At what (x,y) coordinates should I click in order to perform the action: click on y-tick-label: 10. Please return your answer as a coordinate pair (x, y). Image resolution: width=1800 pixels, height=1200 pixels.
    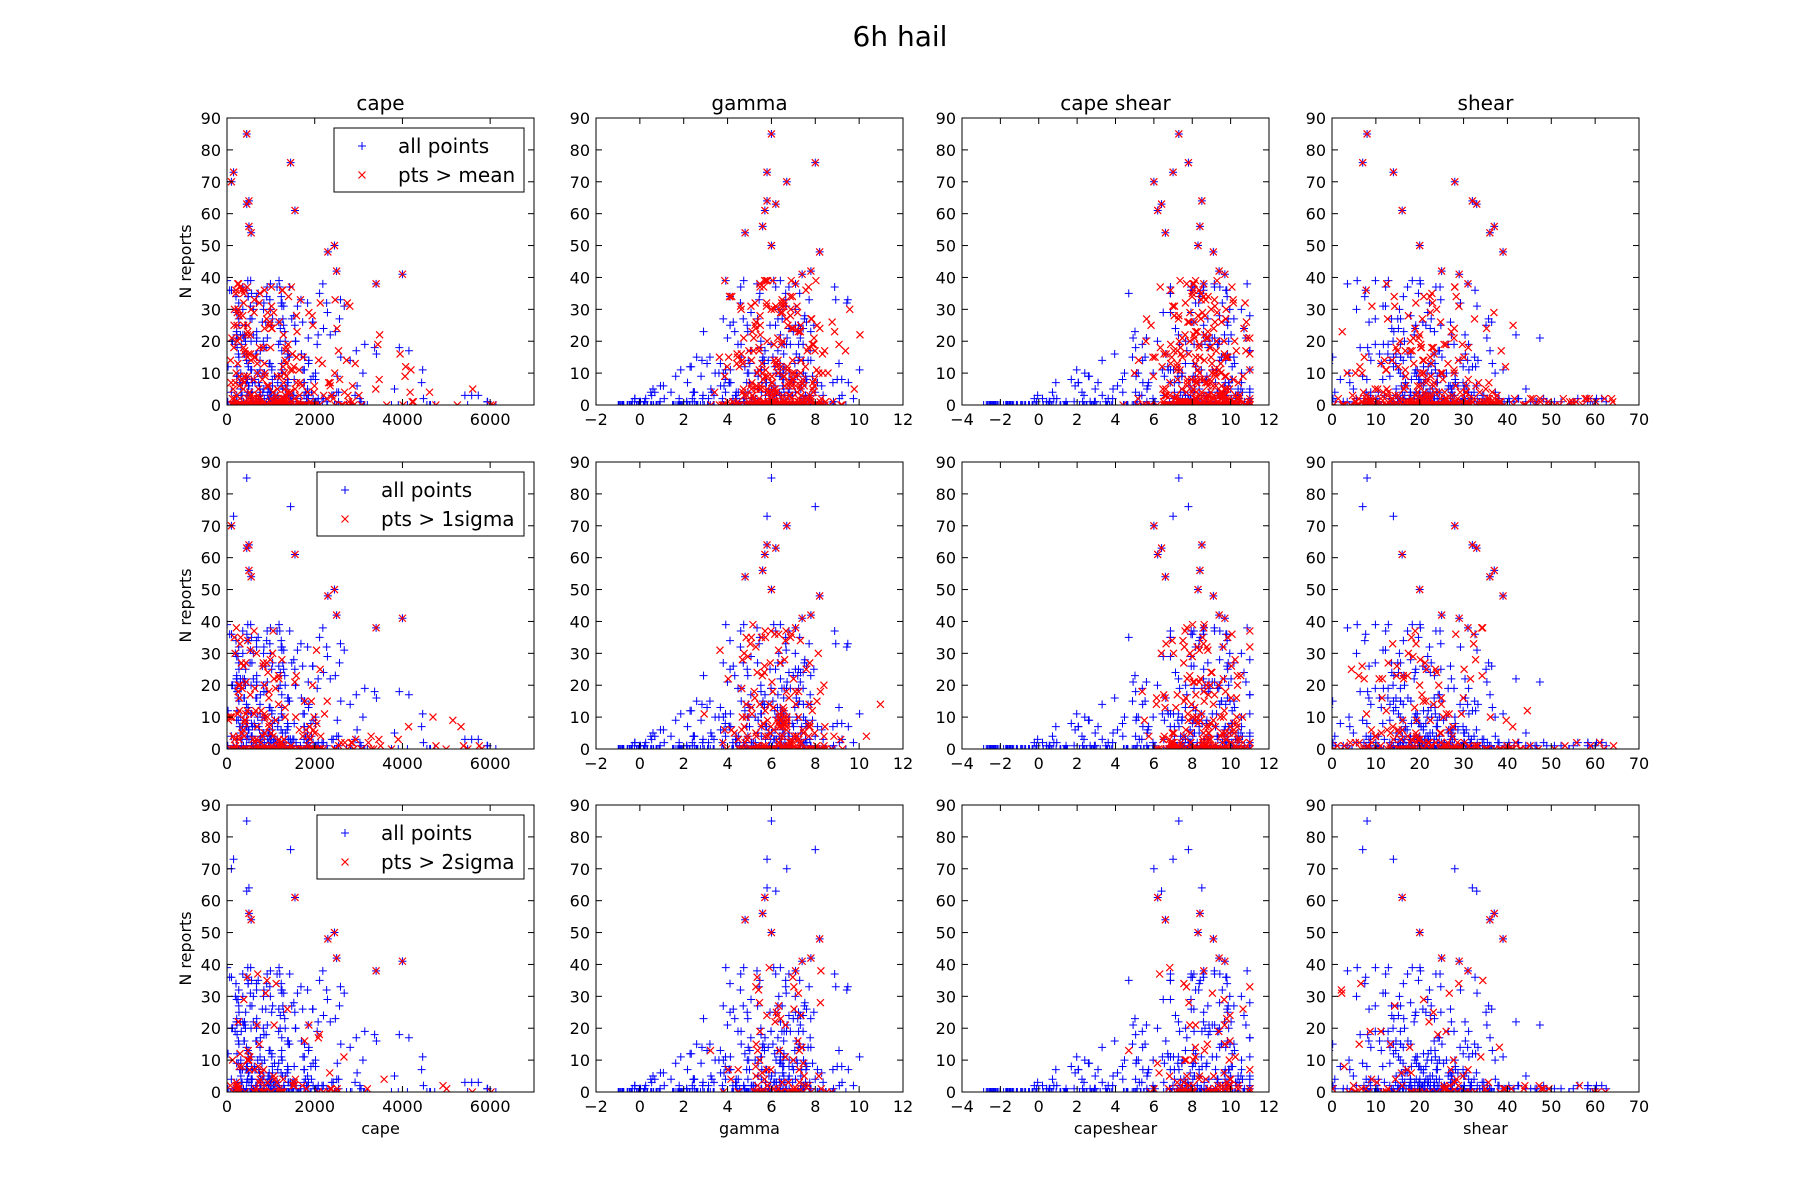
    Looking at the image, I should click on (1316, 373).